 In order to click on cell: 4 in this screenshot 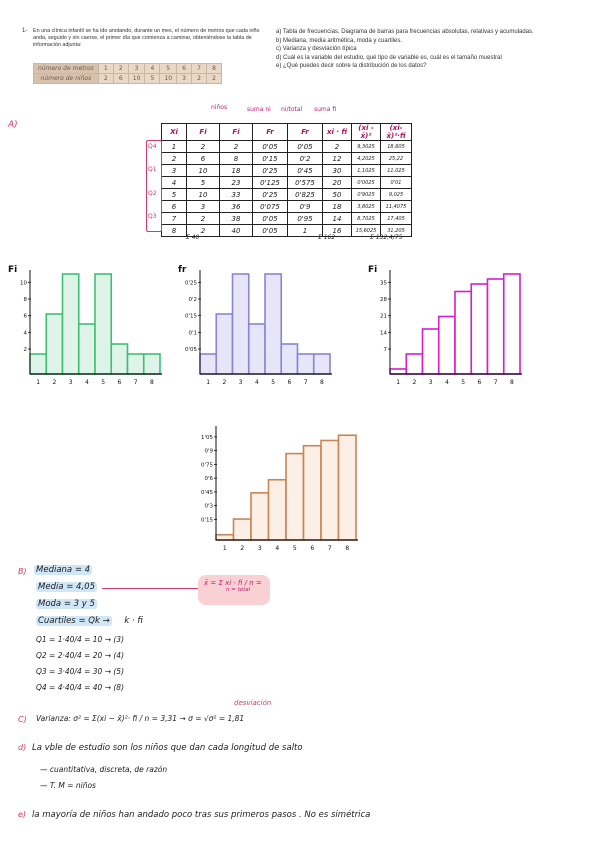, I will do `click(152, 68)`.